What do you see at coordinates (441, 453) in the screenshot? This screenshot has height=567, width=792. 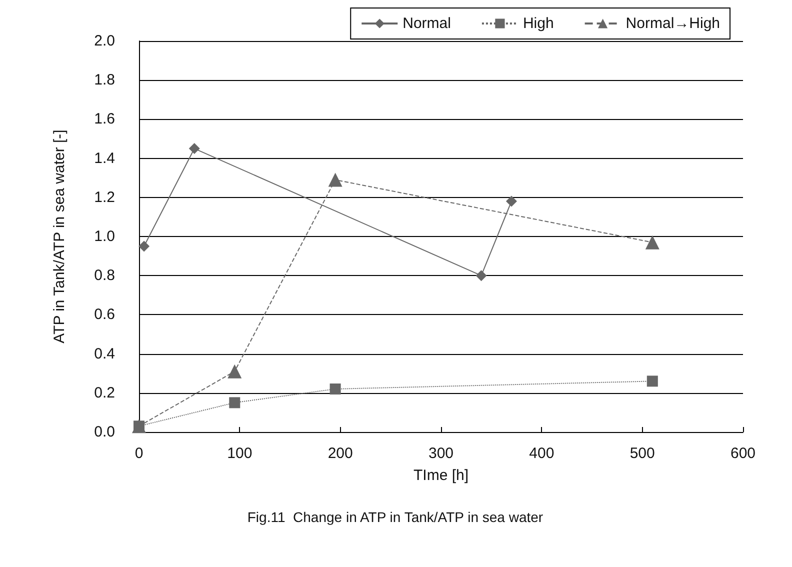 I see `x-tick-label: 300` at bounding box center [441, 453].